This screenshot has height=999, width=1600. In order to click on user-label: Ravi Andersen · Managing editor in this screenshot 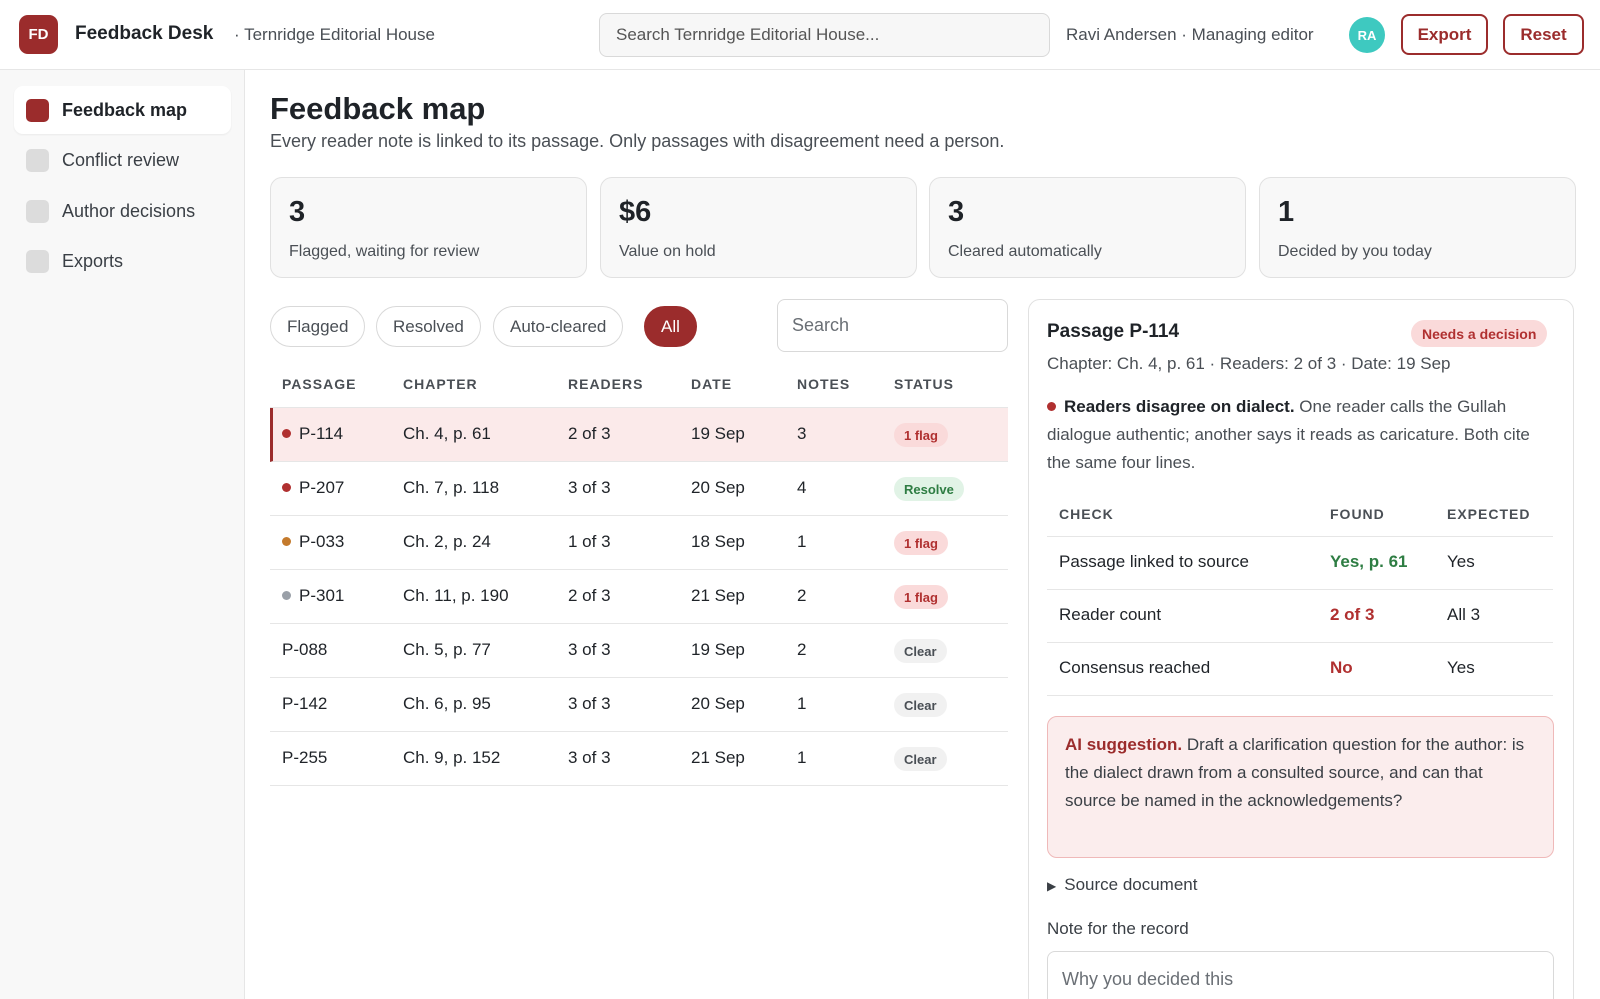, I will do `click(1190, 34)`.